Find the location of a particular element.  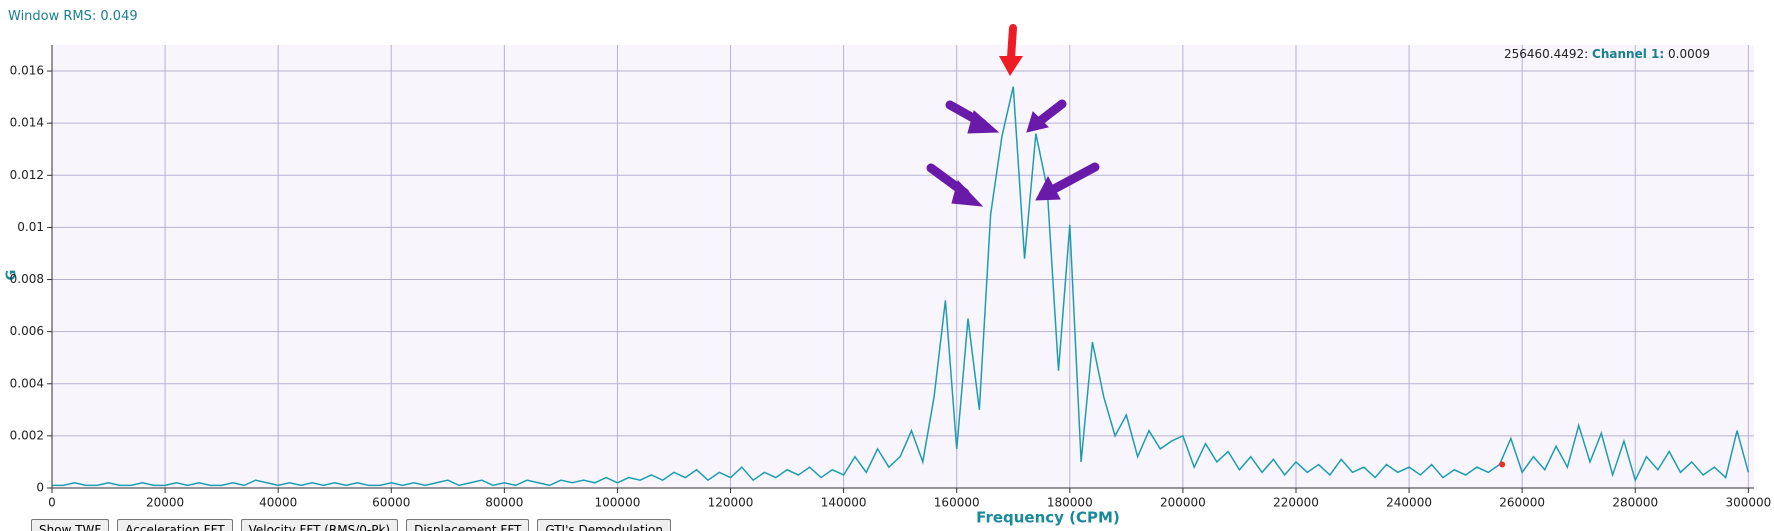

toolbar-button: Show TWF is located at coordinates (70, 525).